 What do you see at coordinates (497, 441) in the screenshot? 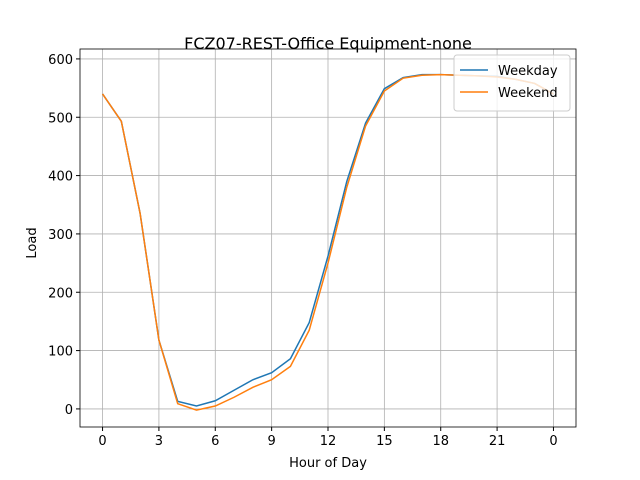
I see `x-tick-label: 21` at bounding box center [497, 441].